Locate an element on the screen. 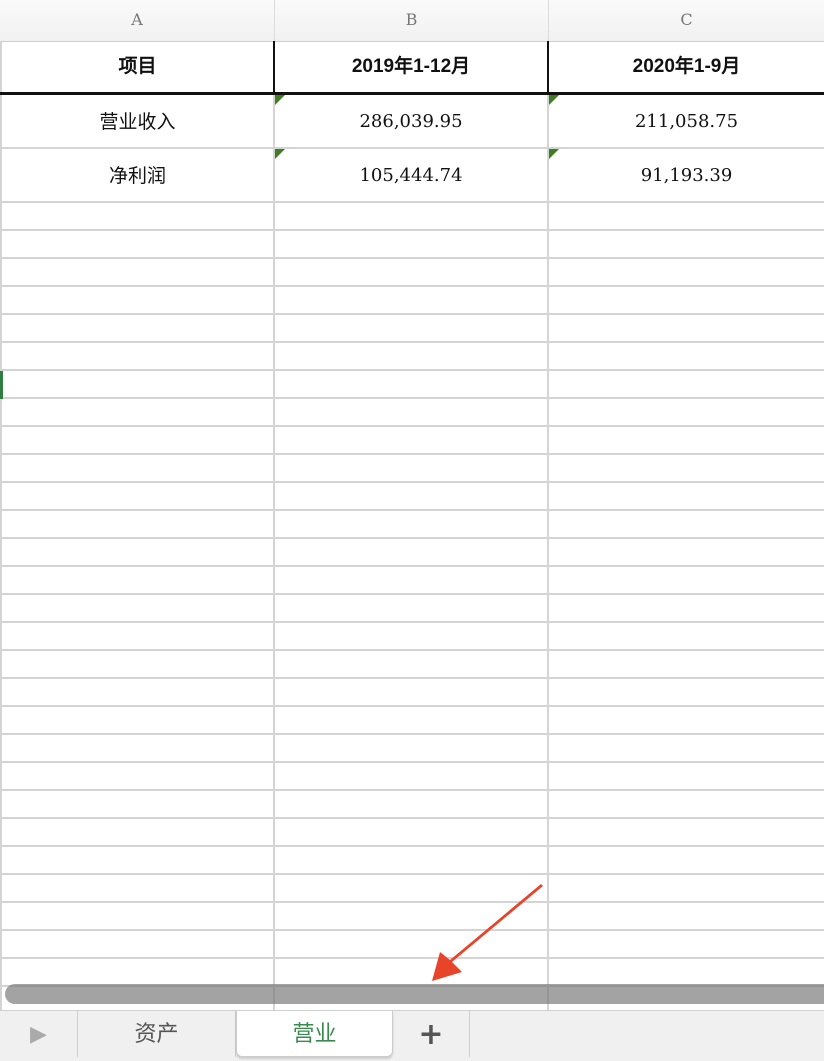  sheet-tab-assets: 资产 is located at coordinates (157, 1034).